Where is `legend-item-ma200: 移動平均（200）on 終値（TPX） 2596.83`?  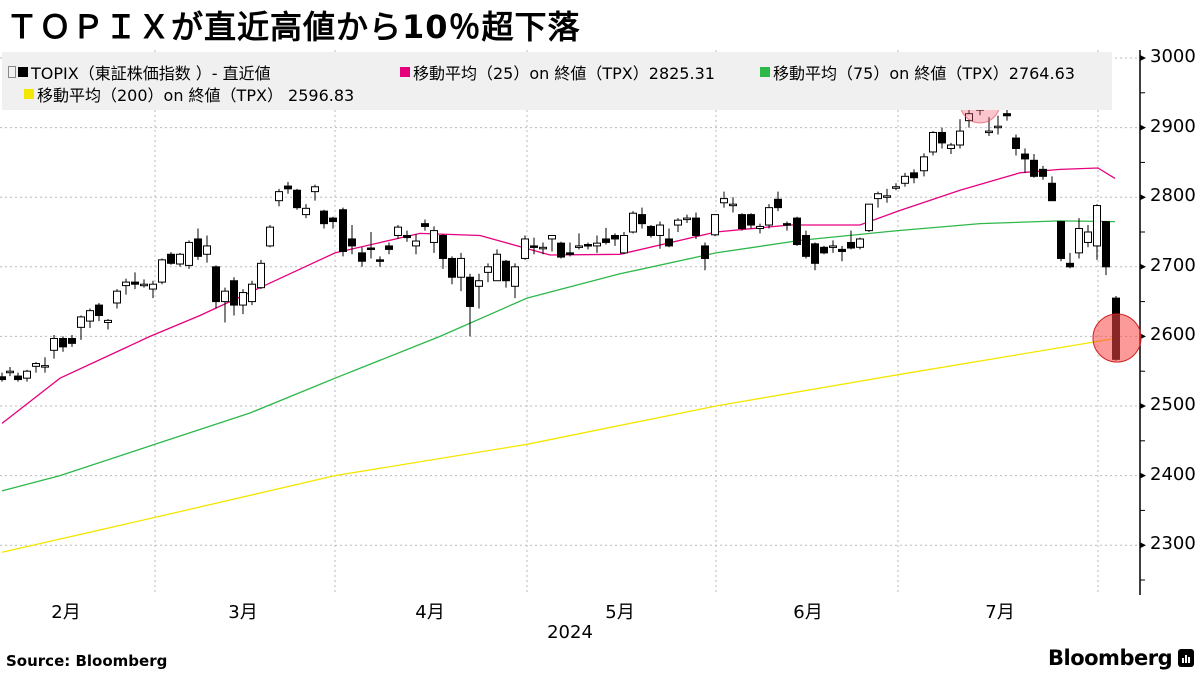
legend-item-ma200: 移動平均（200）on 終値（TPX） 2596.83 is located at coordinates (189, 94).